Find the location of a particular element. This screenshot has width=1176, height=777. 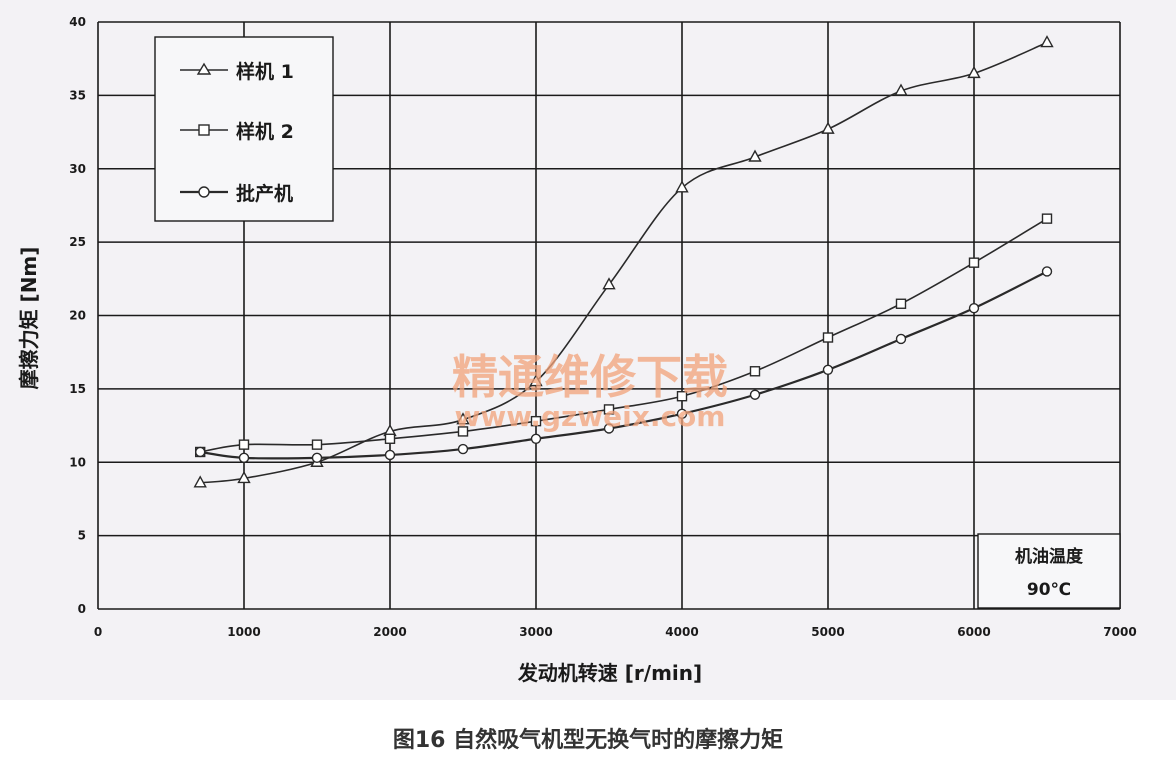

y-tick-label: 30 is located at coordinates (77, 169).